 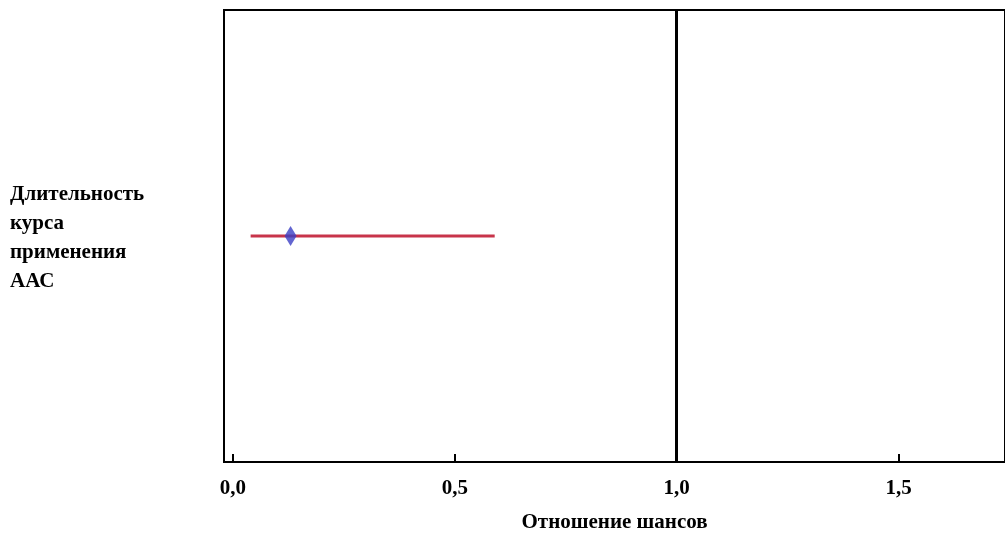 What do you see at coordinates (676, 486) in the screenshot?
I see `x-tick-label: 1,0` at bounding box center [676, 486].